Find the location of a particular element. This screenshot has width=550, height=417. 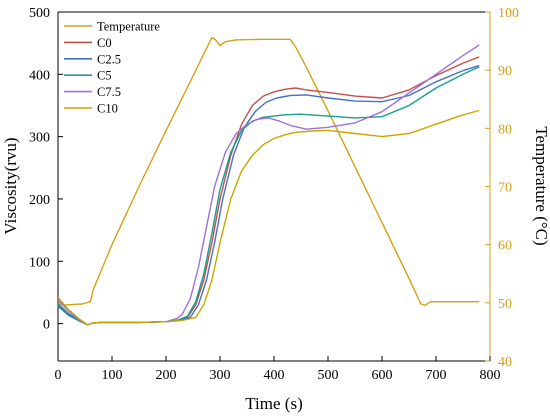

x-tick-label: 700 is located at coordinates (436, 375).